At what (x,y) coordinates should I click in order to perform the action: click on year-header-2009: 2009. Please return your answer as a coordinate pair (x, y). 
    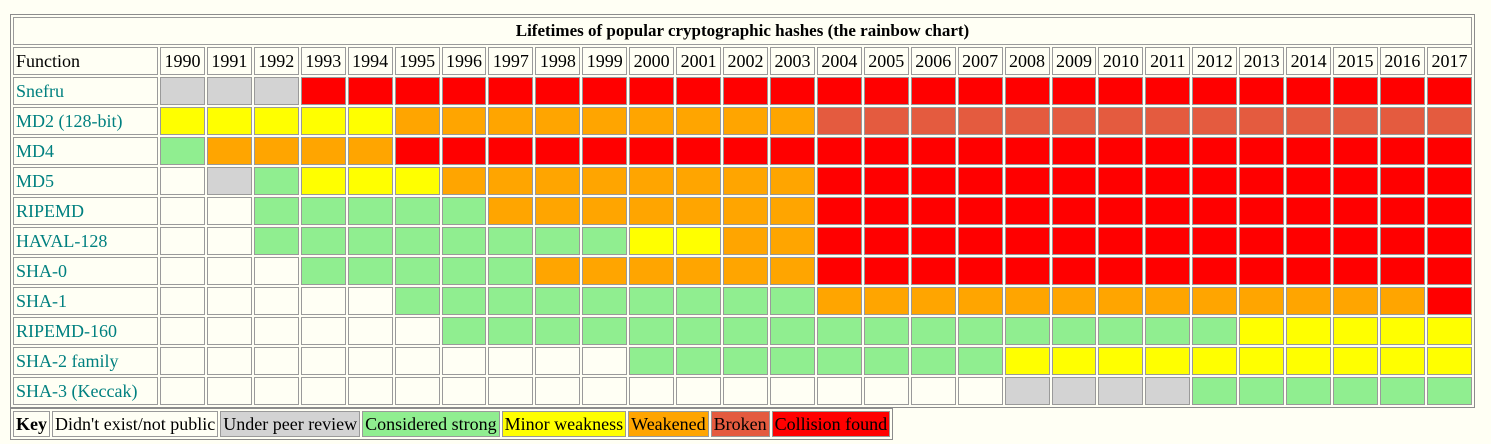
    Looking at the image, I should click on (1074, 61).